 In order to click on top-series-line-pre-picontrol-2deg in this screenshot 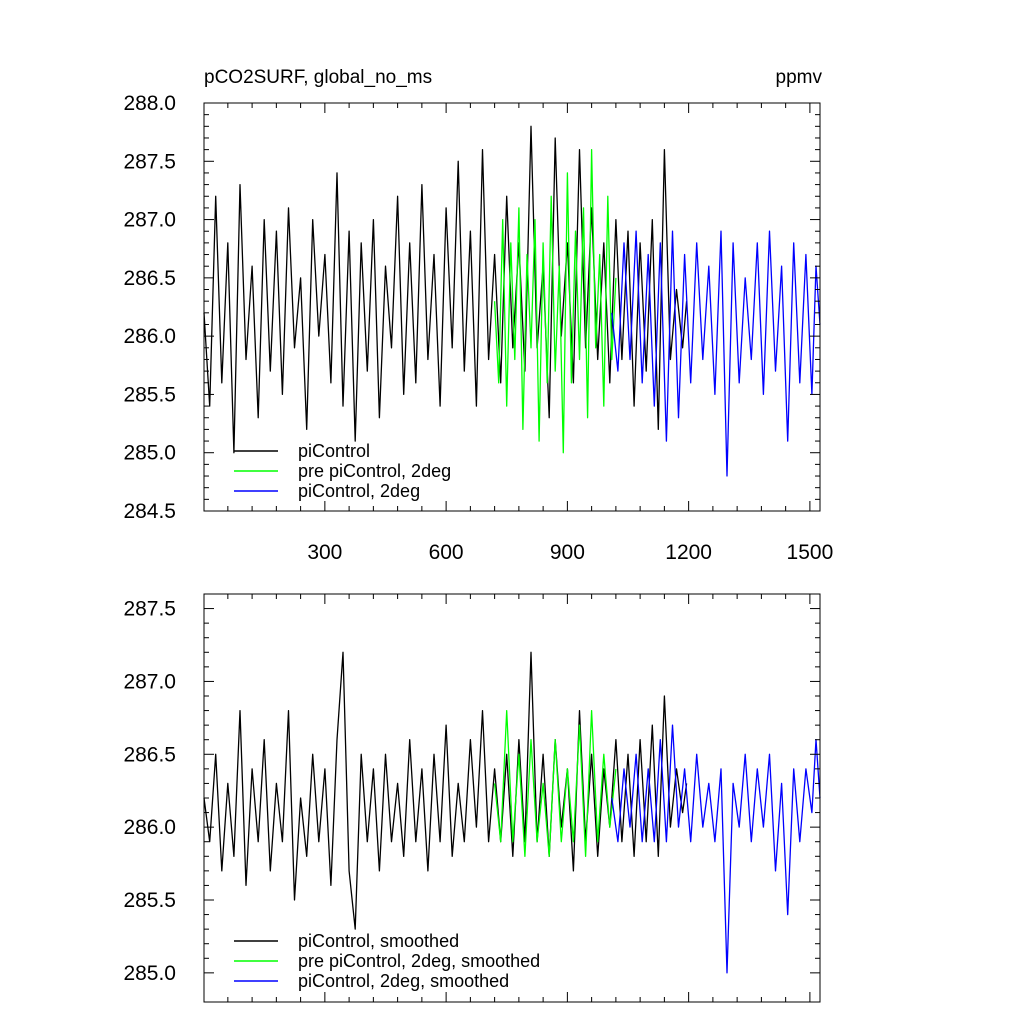, I will do `click(555, 301)`.